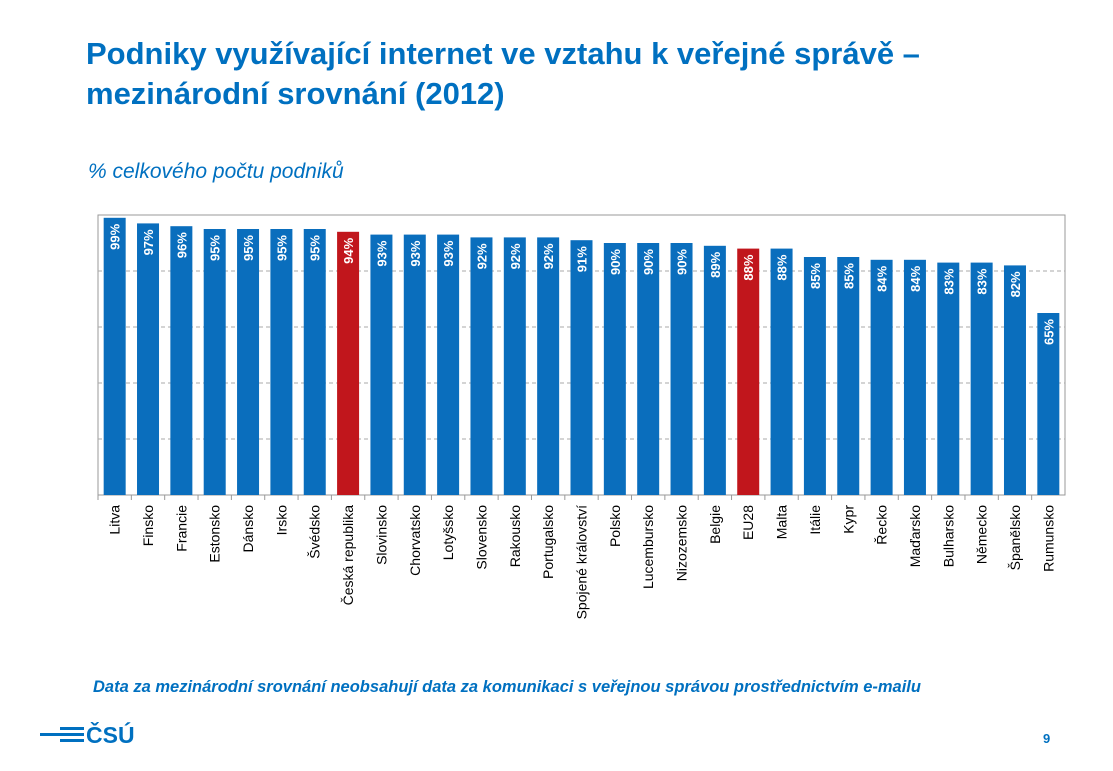 The height and width of the screenshot is (771, 1113). What do you see at coordinates (1047, 738) in the screenshot?
I see `page-number: 9` at bounding box center [1047, 738].